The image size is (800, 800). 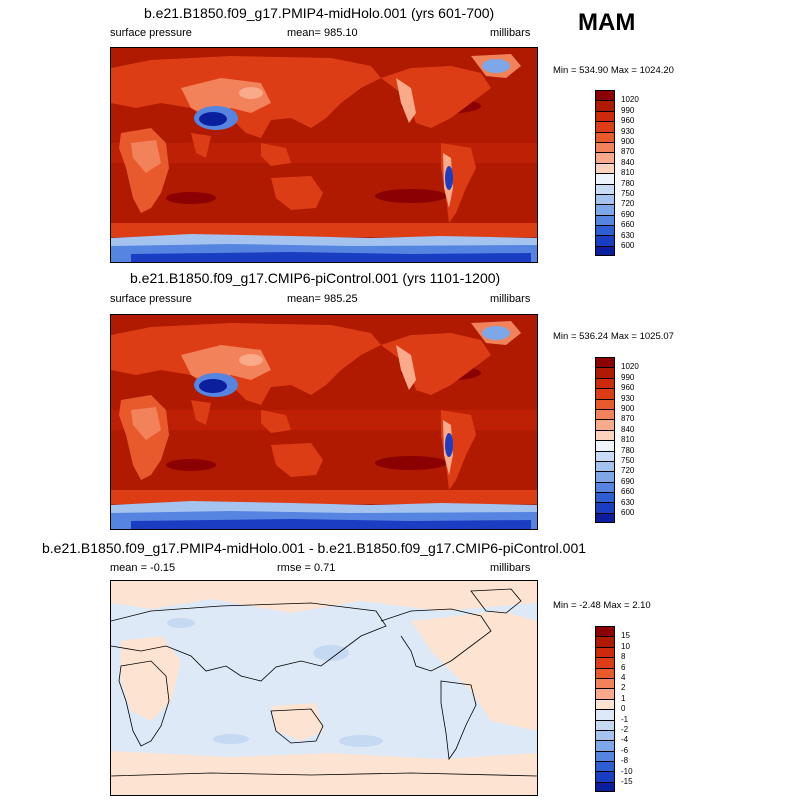 I want to click on panel3-colorbar-label: -15, so click(x=627, y=781).